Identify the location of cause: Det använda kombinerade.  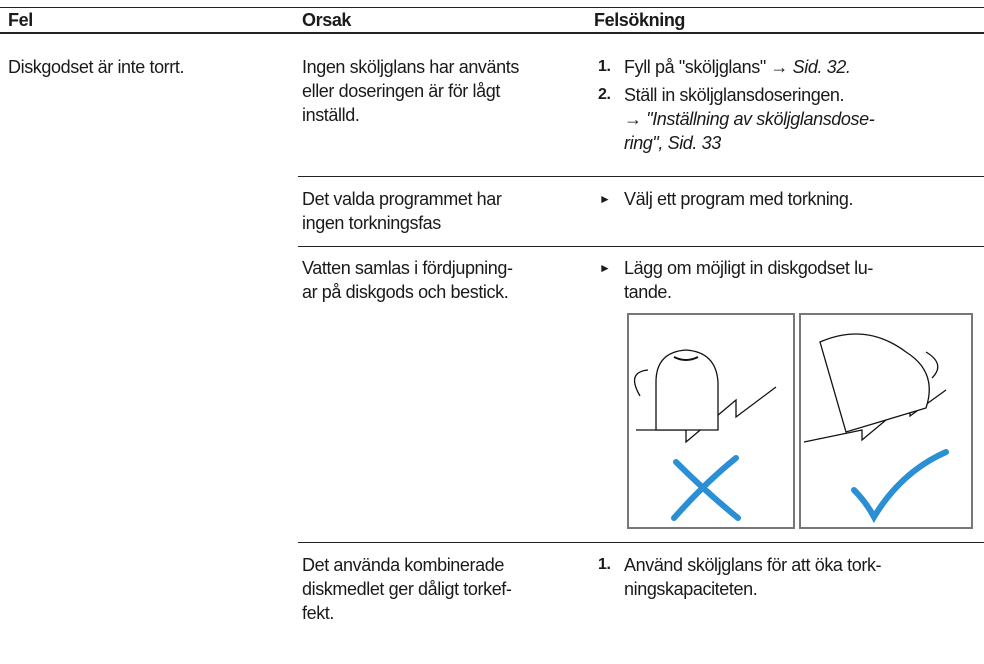
(403, 565).